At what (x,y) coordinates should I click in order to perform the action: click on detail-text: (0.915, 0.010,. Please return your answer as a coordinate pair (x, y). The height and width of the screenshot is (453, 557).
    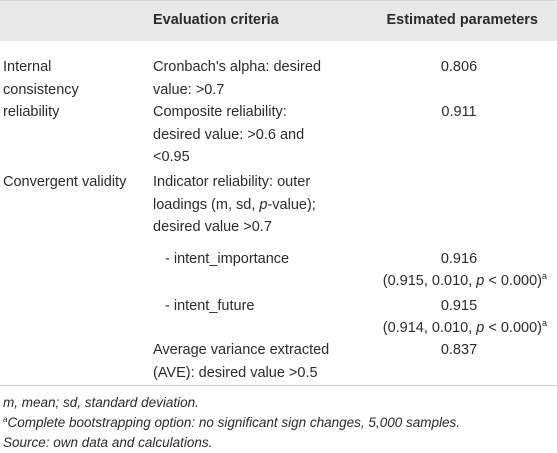
    Looking at the image, I should click on (429, 281).